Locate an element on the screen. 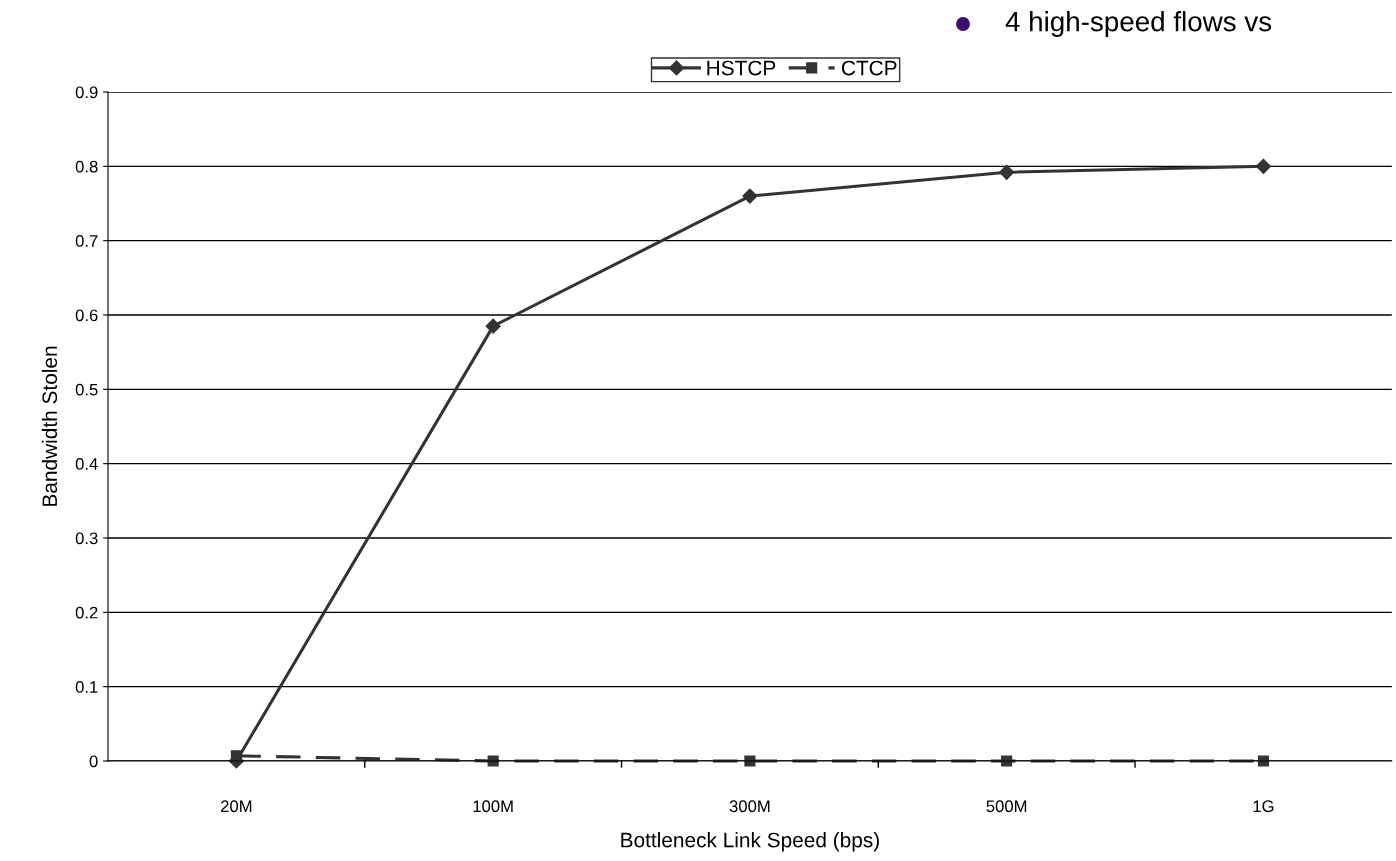 The height and width of the screenshot is (861, 1396). y-tick-label: 0.2 is located at coordinates (86, 612).